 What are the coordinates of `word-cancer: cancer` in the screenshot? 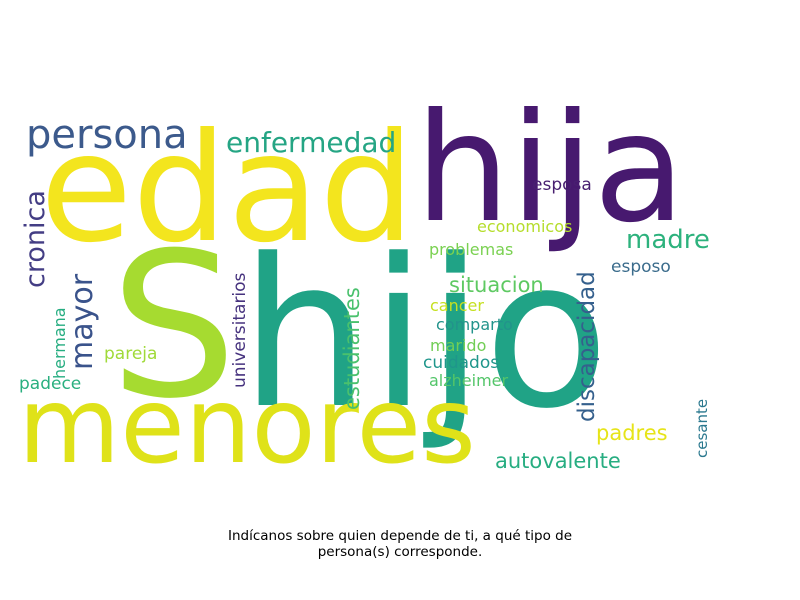 It's located at (457, 305).